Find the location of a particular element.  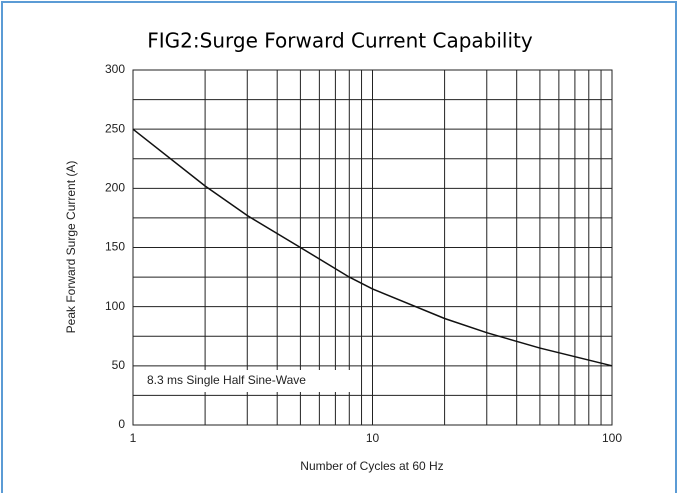

x-tick-label: 100 is located at coordinates (612, 438).